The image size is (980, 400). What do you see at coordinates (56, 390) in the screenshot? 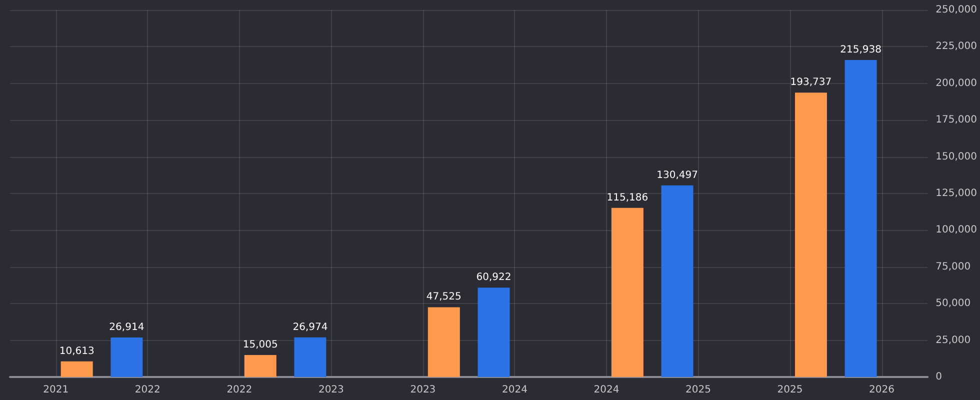
I see `x-tick-label: 2021` at bounding box center [56, 390].